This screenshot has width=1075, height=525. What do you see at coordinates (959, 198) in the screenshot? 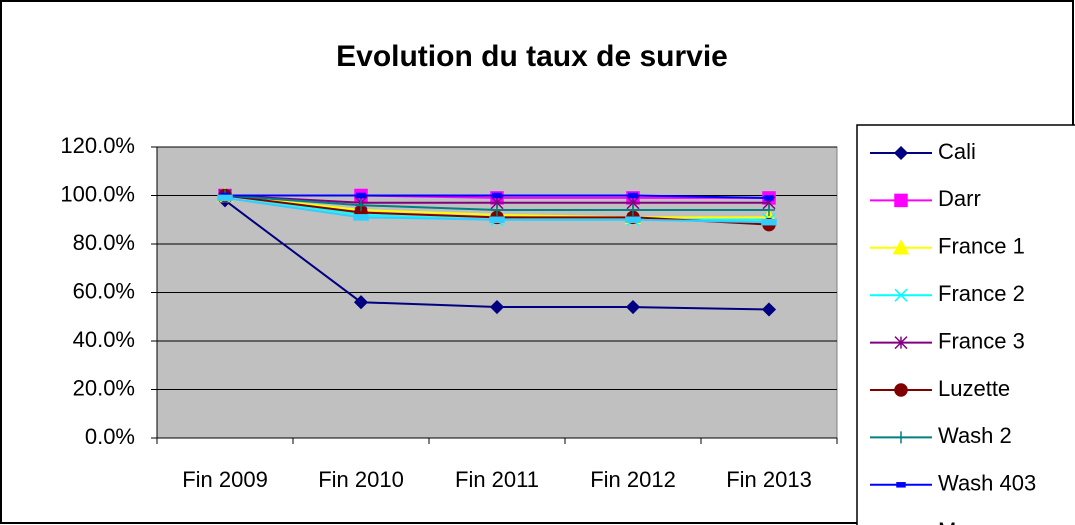
I see `legend-label: Darr` at bounding box center [959, 198].